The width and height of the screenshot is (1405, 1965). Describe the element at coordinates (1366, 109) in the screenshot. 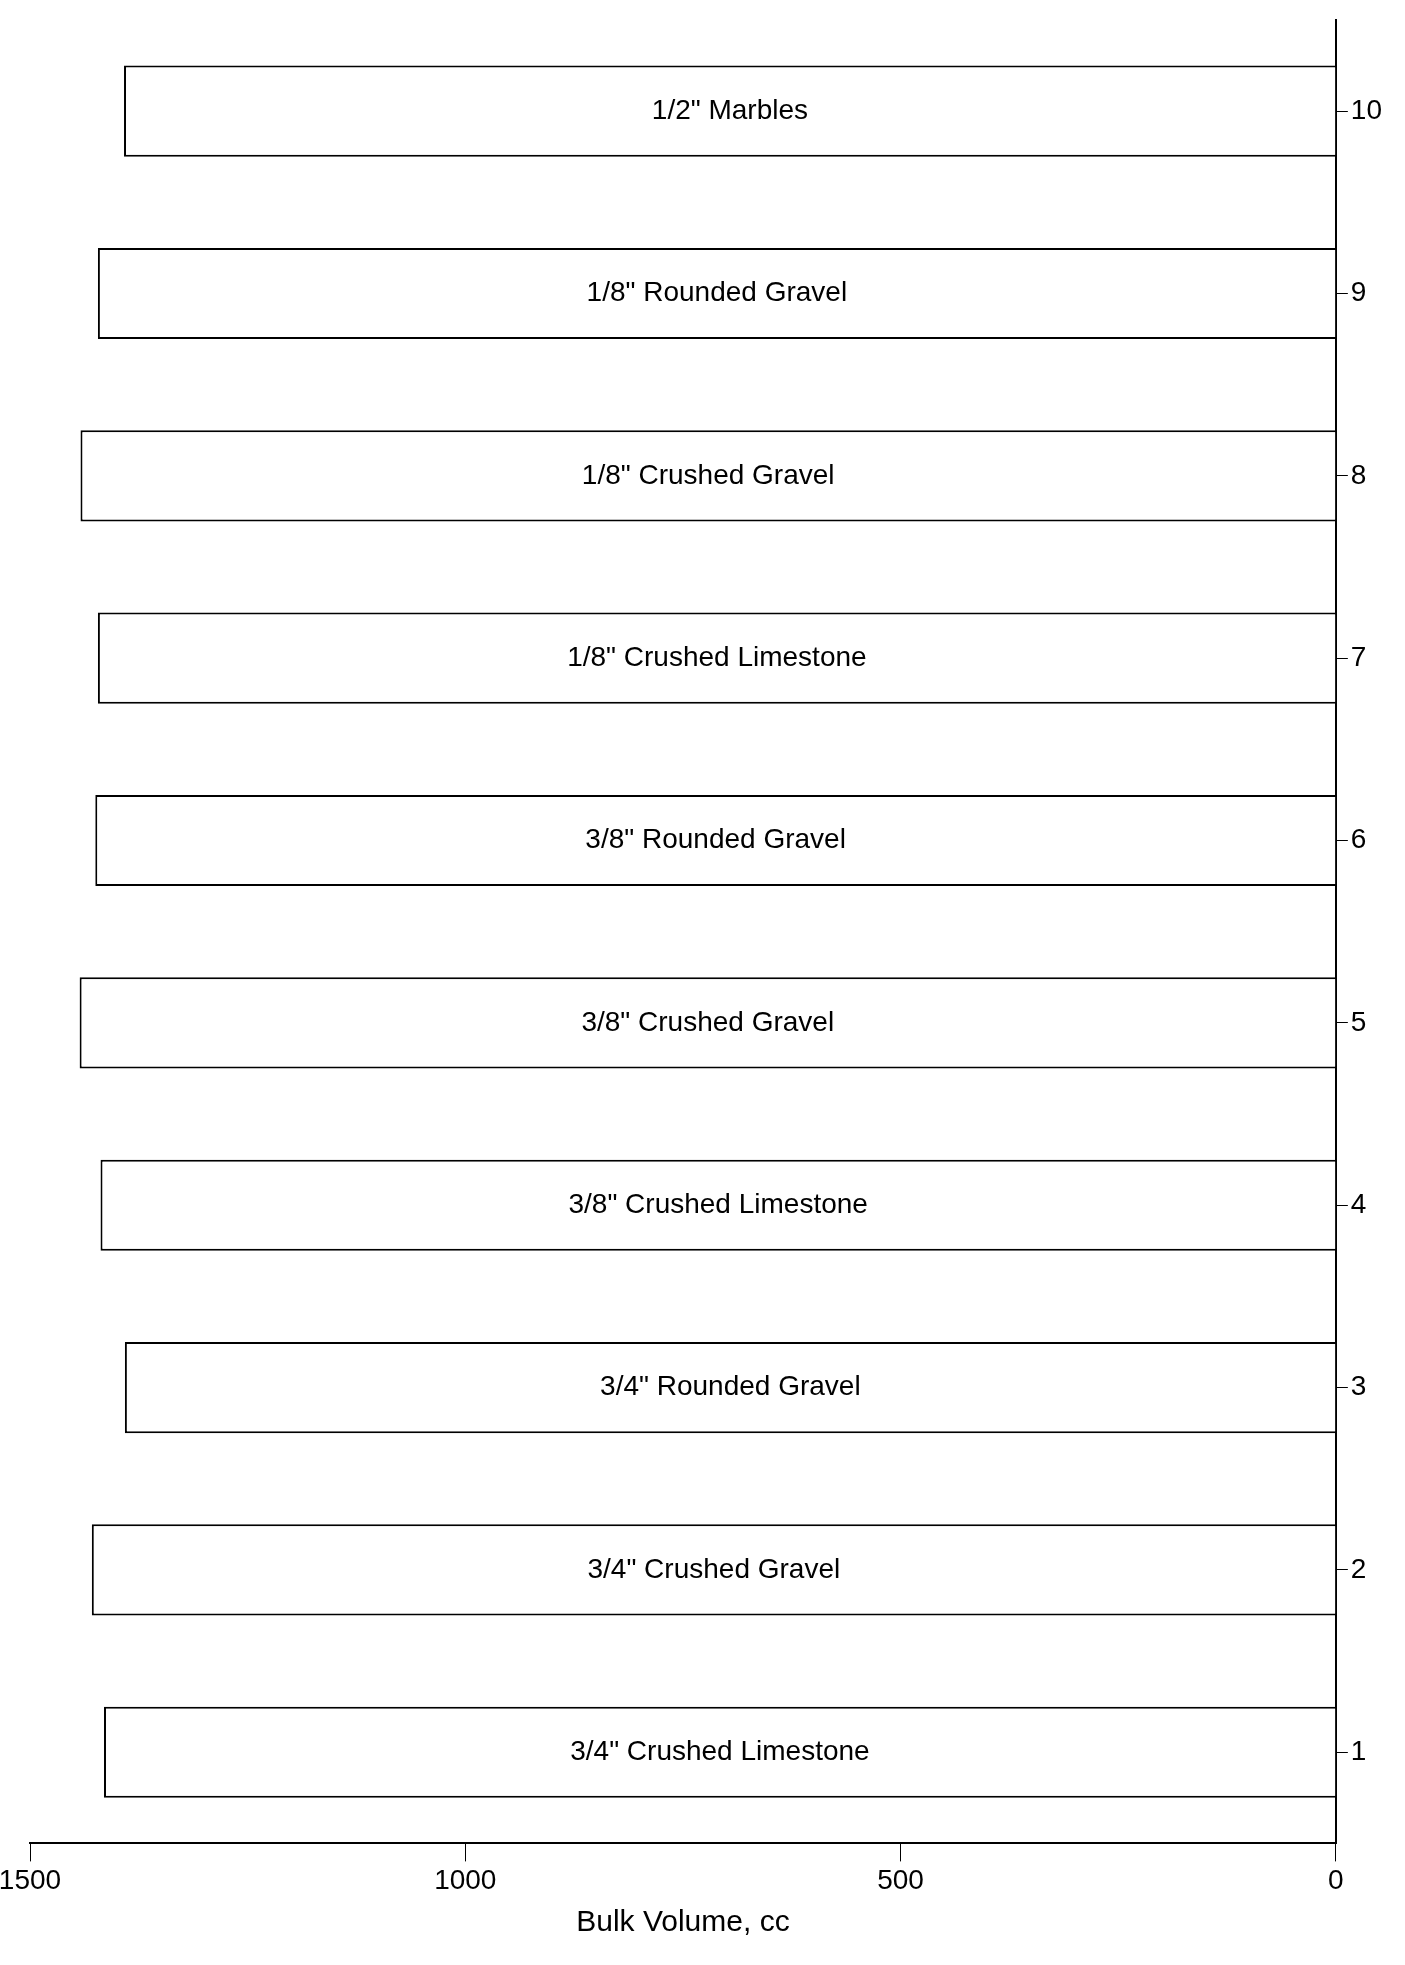

I see `y-tick-label: 10` at that location.